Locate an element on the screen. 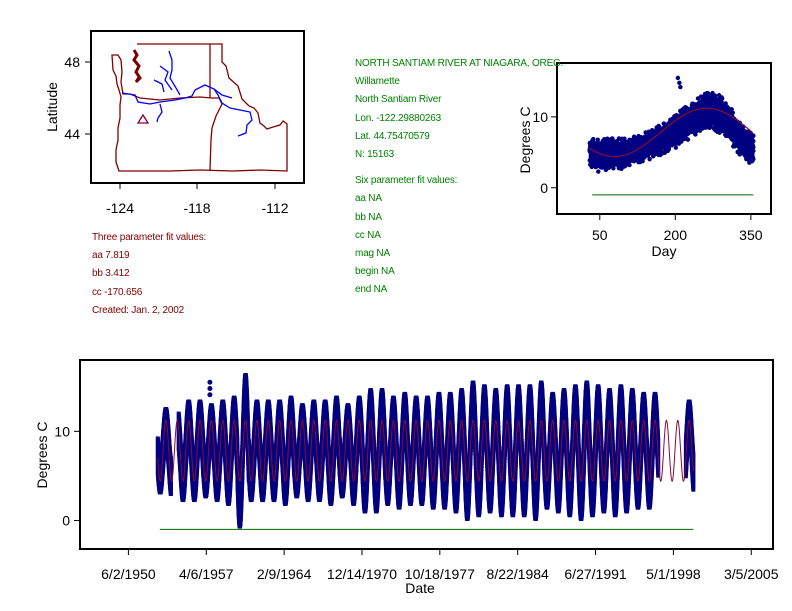 This screenshot has width=792, height=611. seasonal-chart: 50 200 350 0 10 Degrees C Day is located at coordinates (644, 160).